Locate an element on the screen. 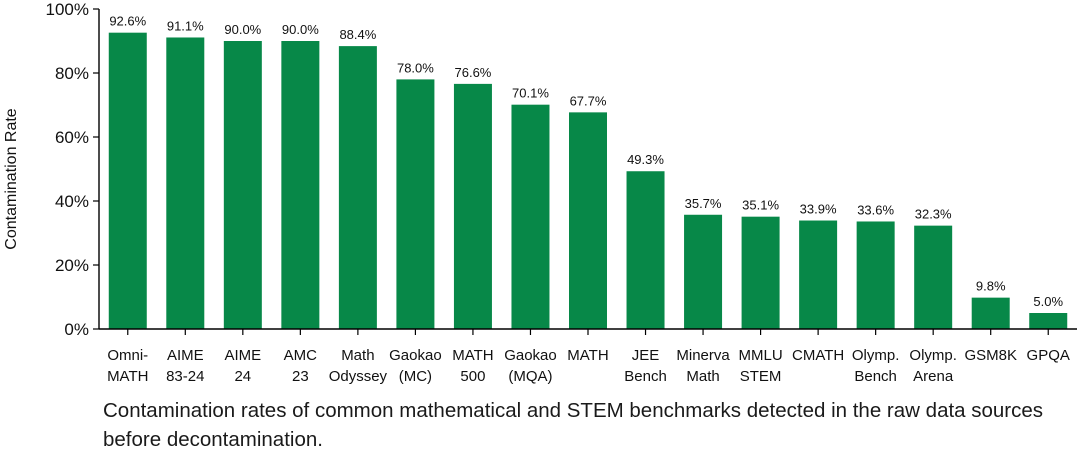 This screenshot has height=454, width=1080. x-tick-label: 24 is located at coordinates (242, 376).